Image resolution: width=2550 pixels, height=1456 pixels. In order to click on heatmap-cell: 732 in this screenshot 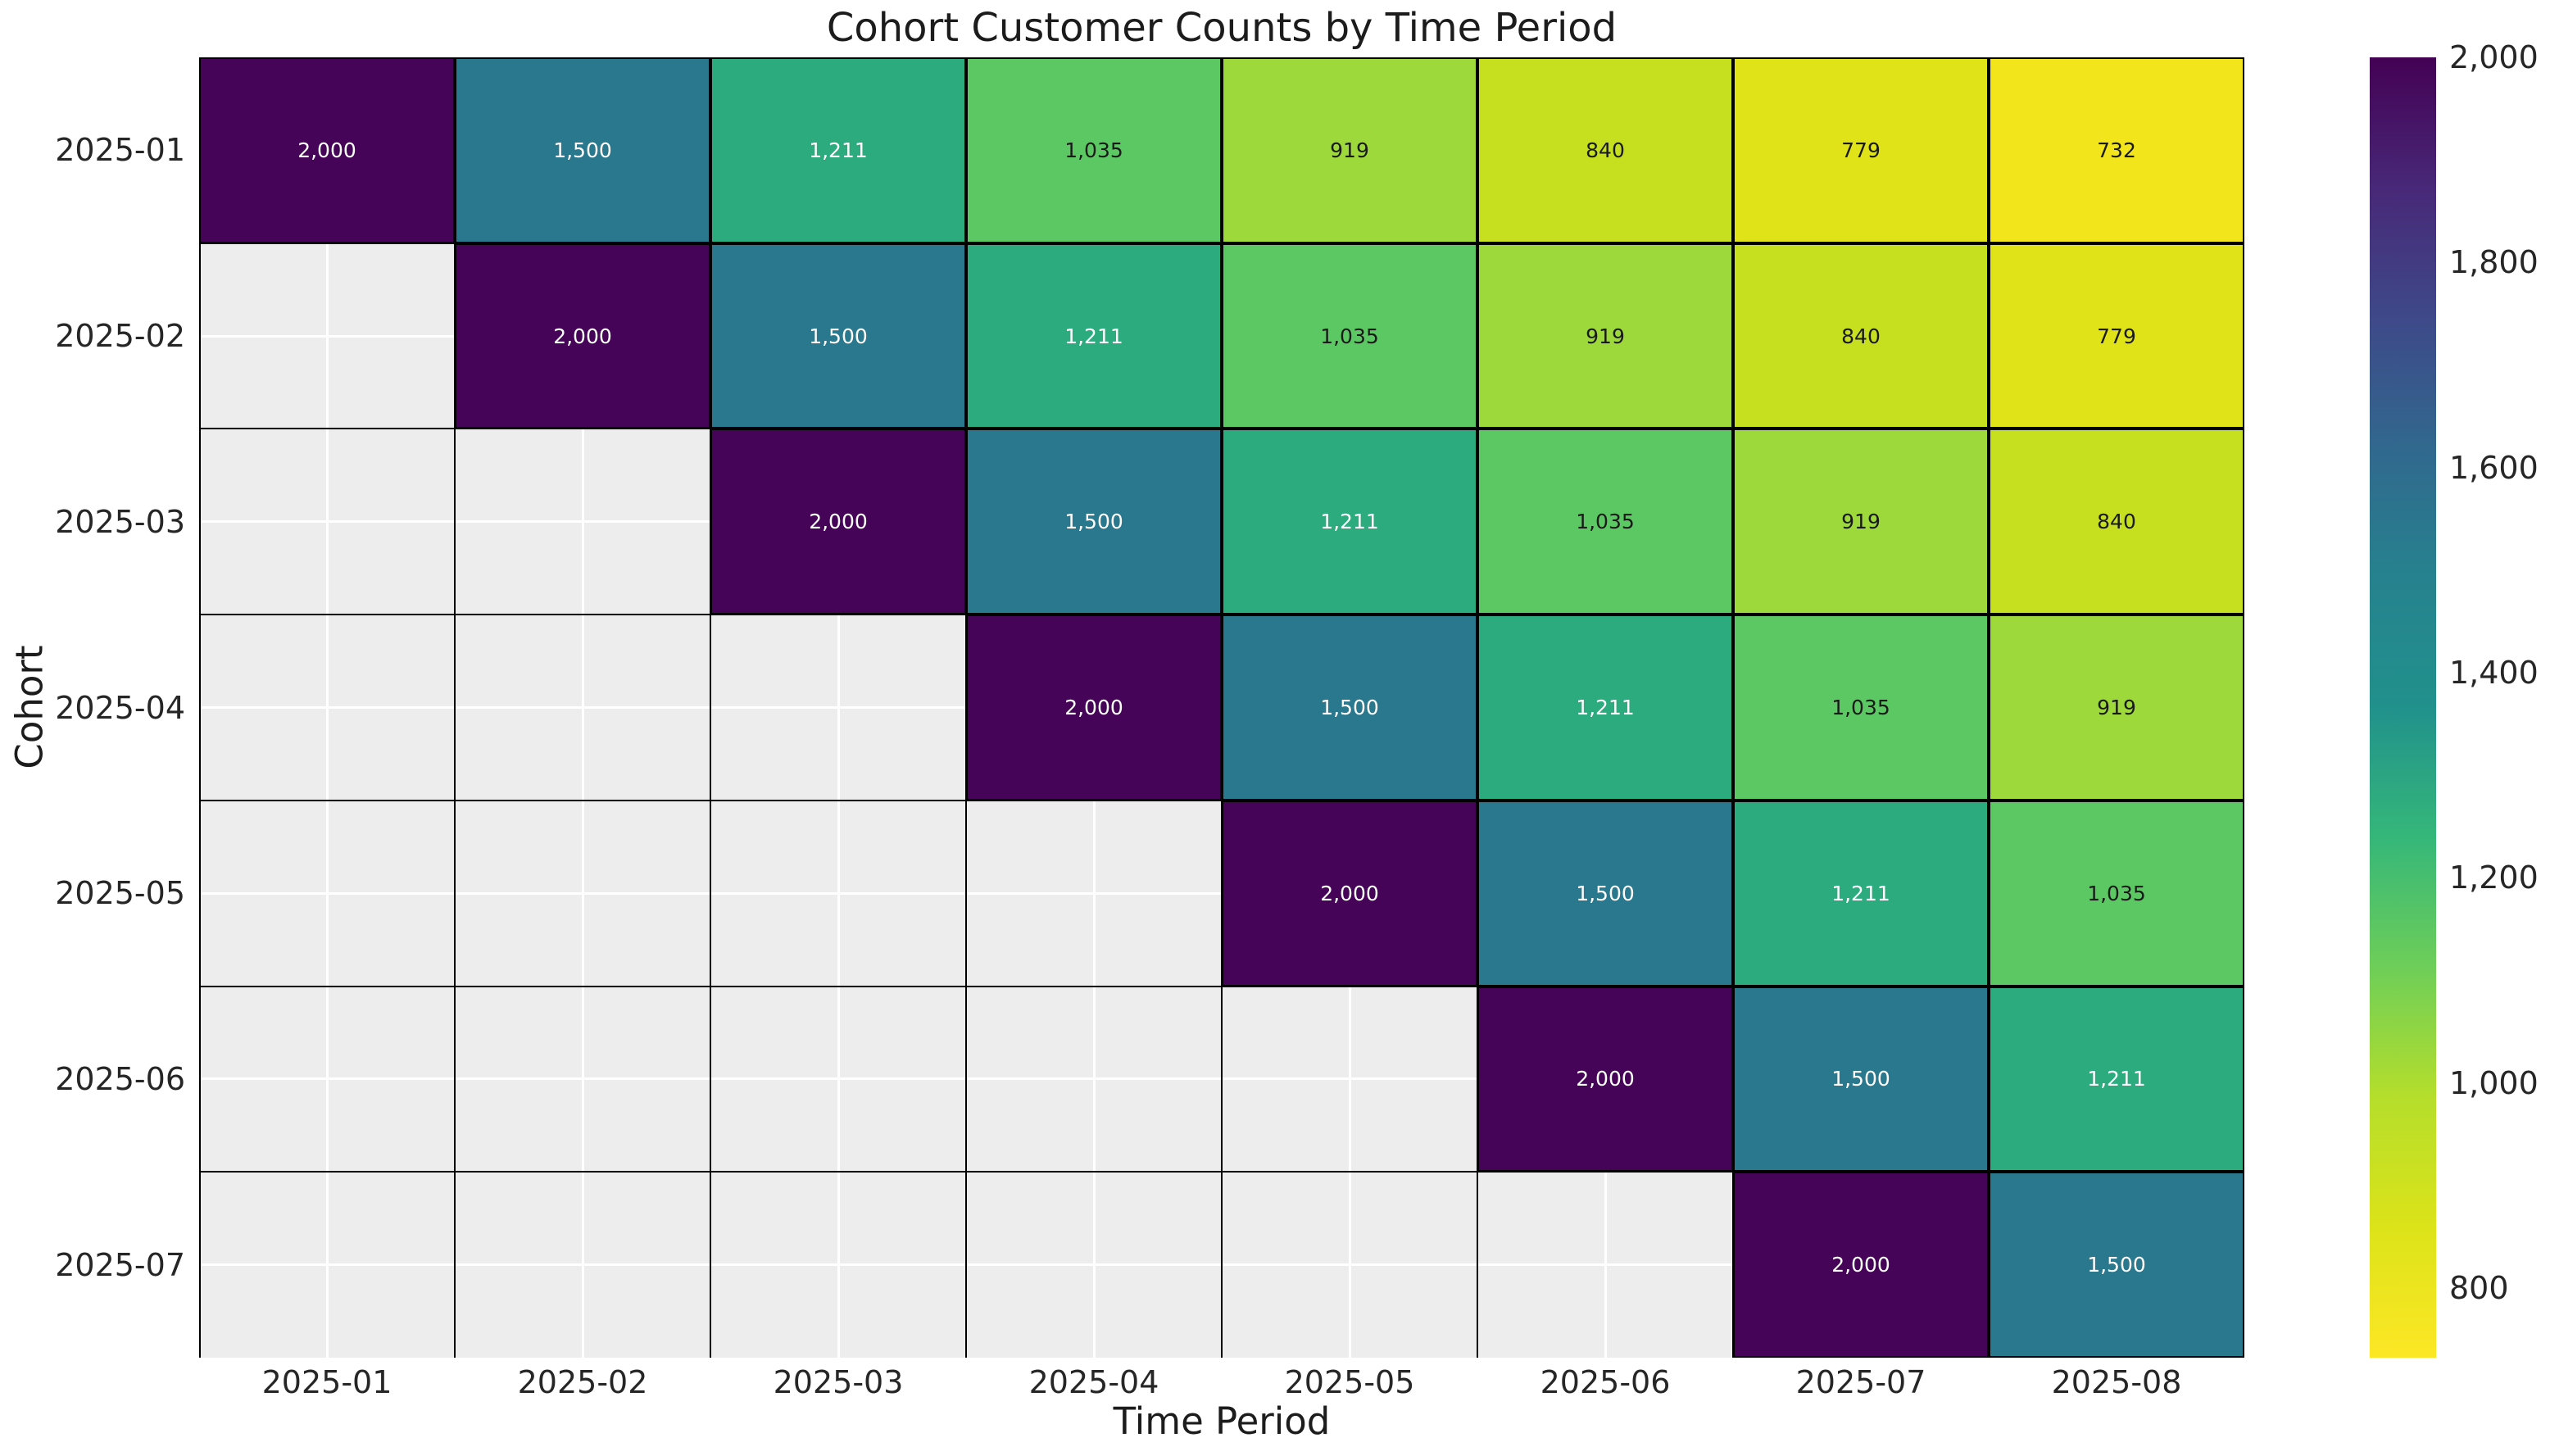, I will do `click(2116, 150)`.